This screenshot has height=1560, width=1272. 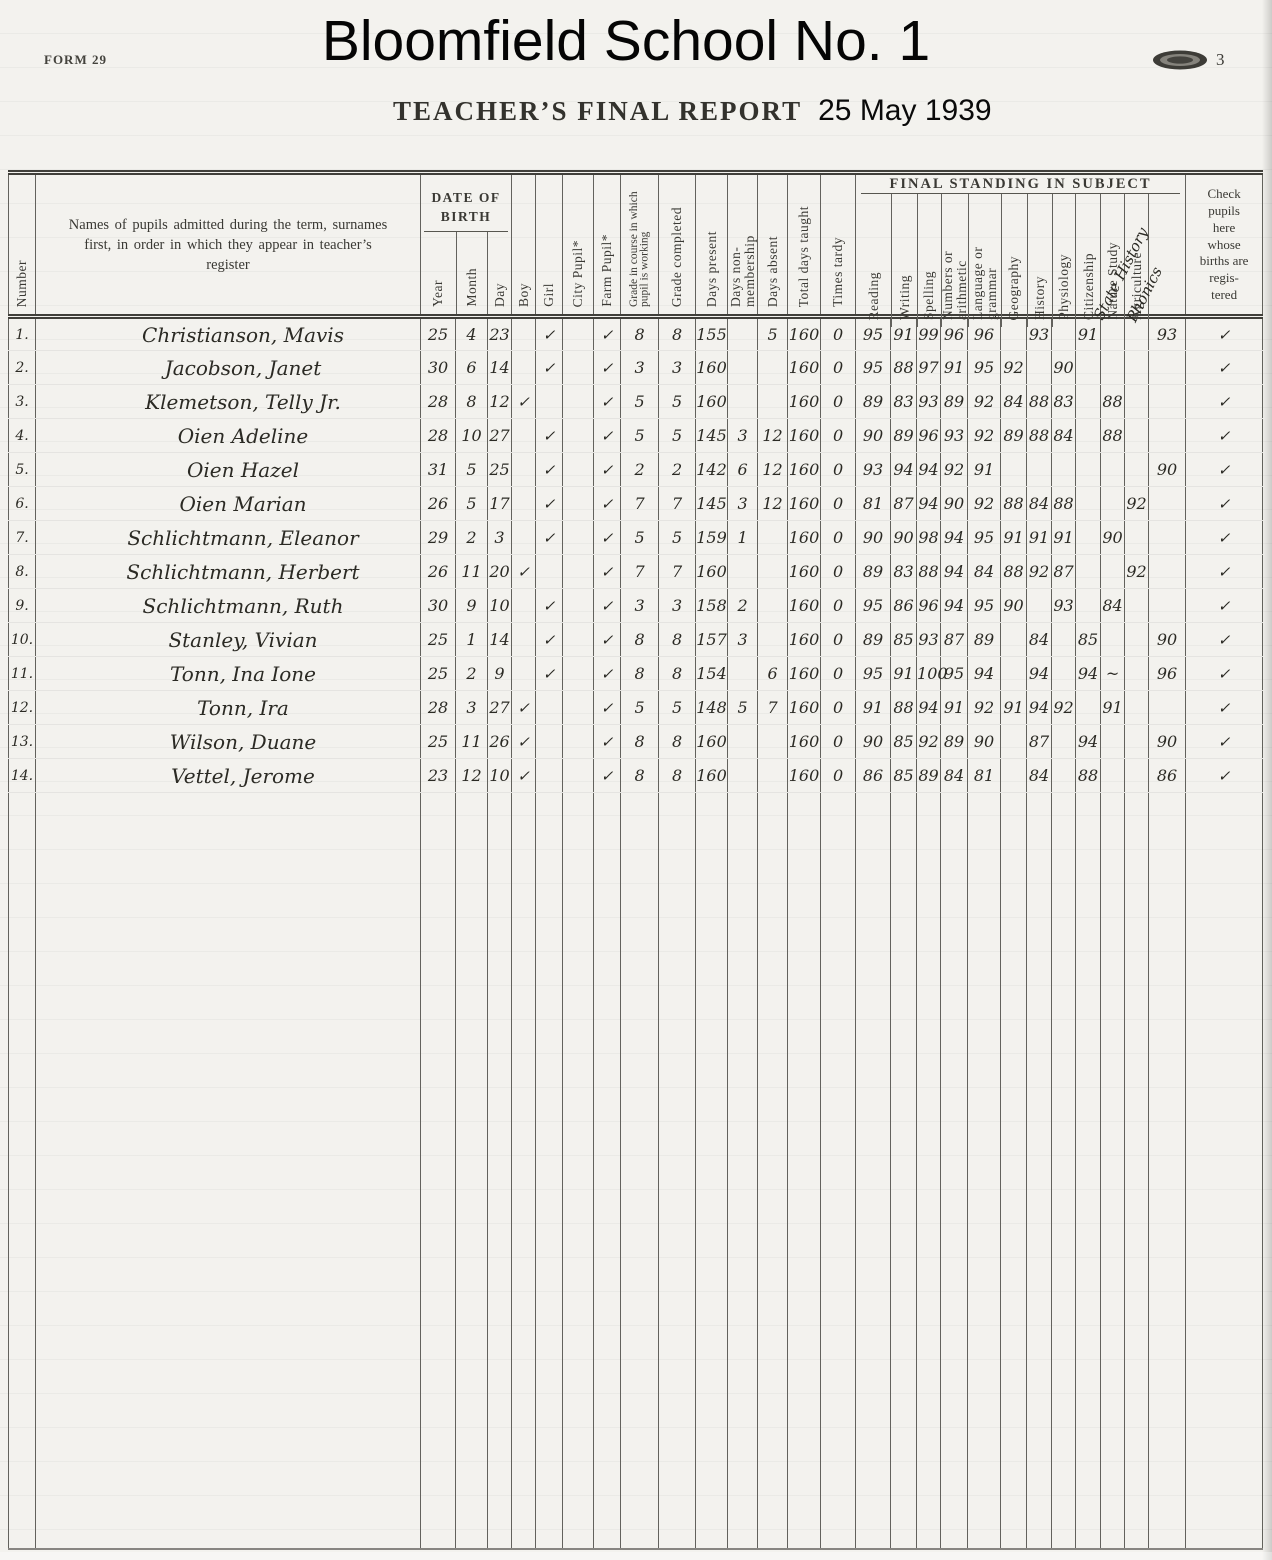 I want to click on cell-row-number: 2., so click(x=22, y=367).